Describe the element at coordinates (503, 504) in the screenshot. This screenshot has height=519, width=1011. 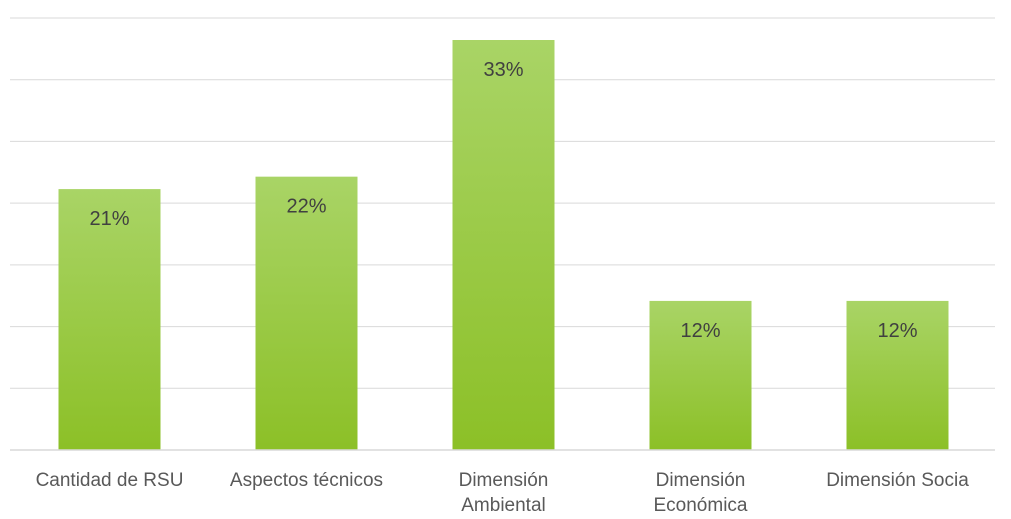
I see `x-tick-label-line: Ambiental` at that location.